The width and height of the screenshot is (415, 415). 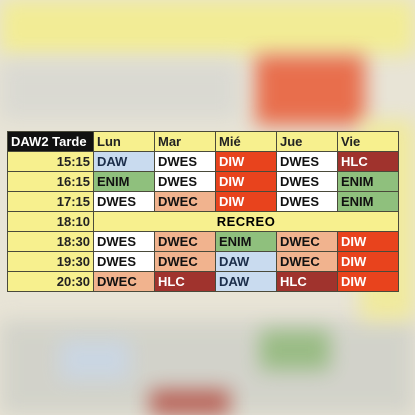 I want to click on table-row: 18:30 DWES DWEC ENIM DWEC DIW, so click(x=203, y=241).